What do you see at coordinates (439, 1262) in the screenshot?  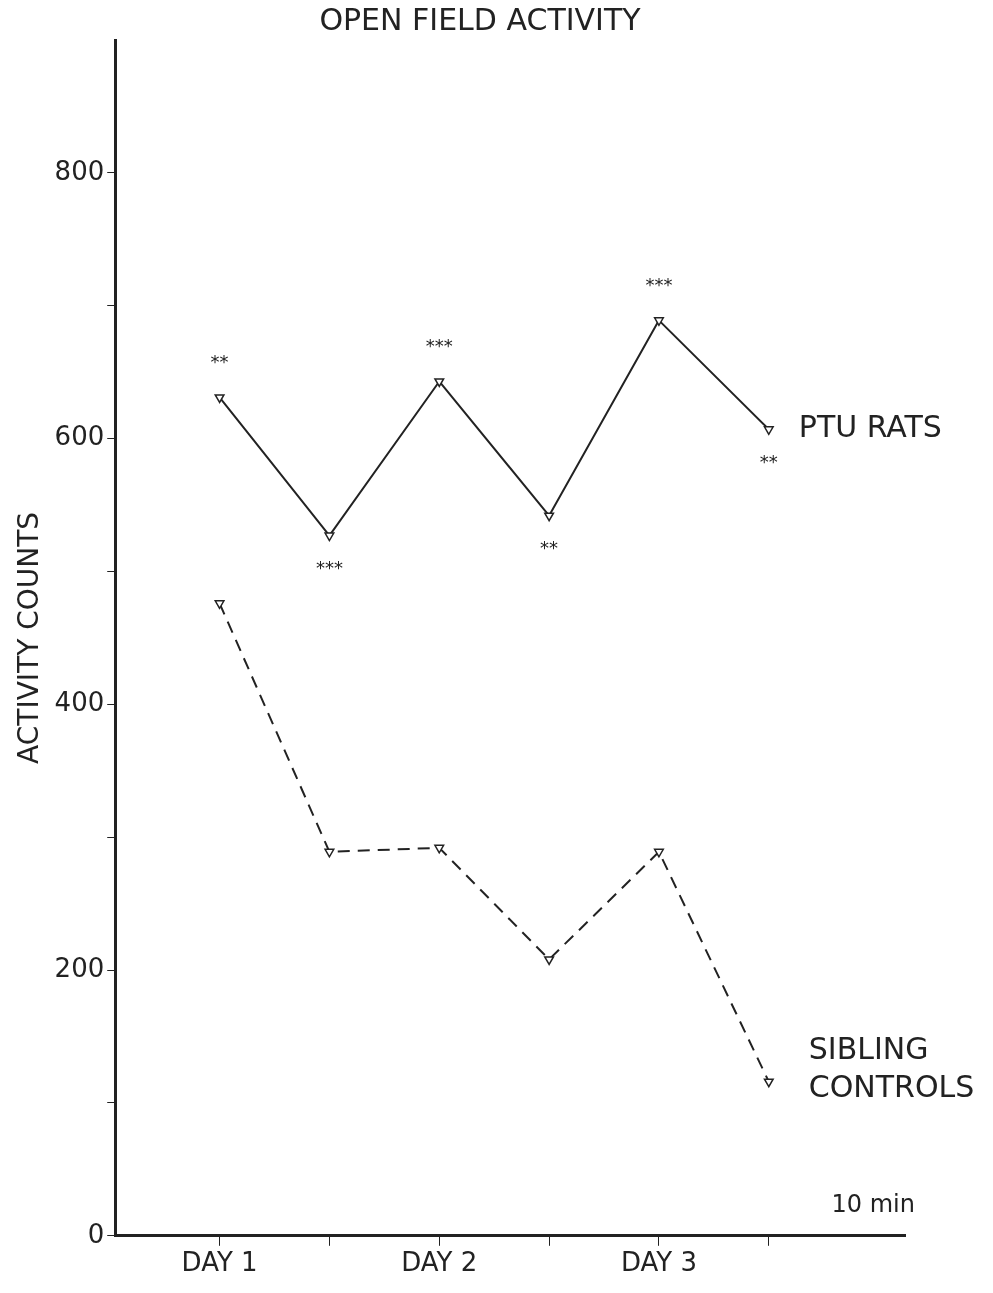 I see `x-tick-label: DAY 2` at bounding box center [439, 1262].